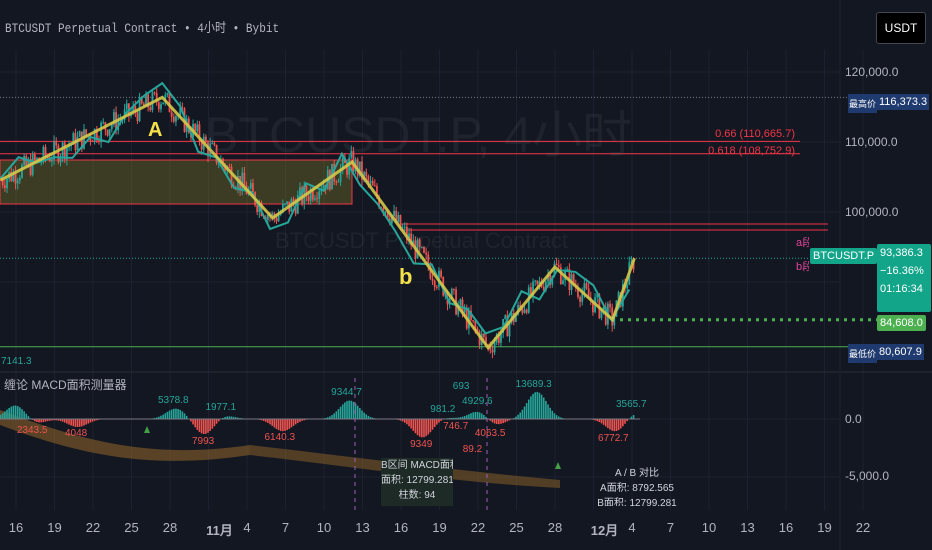  What do you see at coordinates (872, 212) in the screenshot?
I see `price-tick: 100,000.0` at bounding box center [872, 212].